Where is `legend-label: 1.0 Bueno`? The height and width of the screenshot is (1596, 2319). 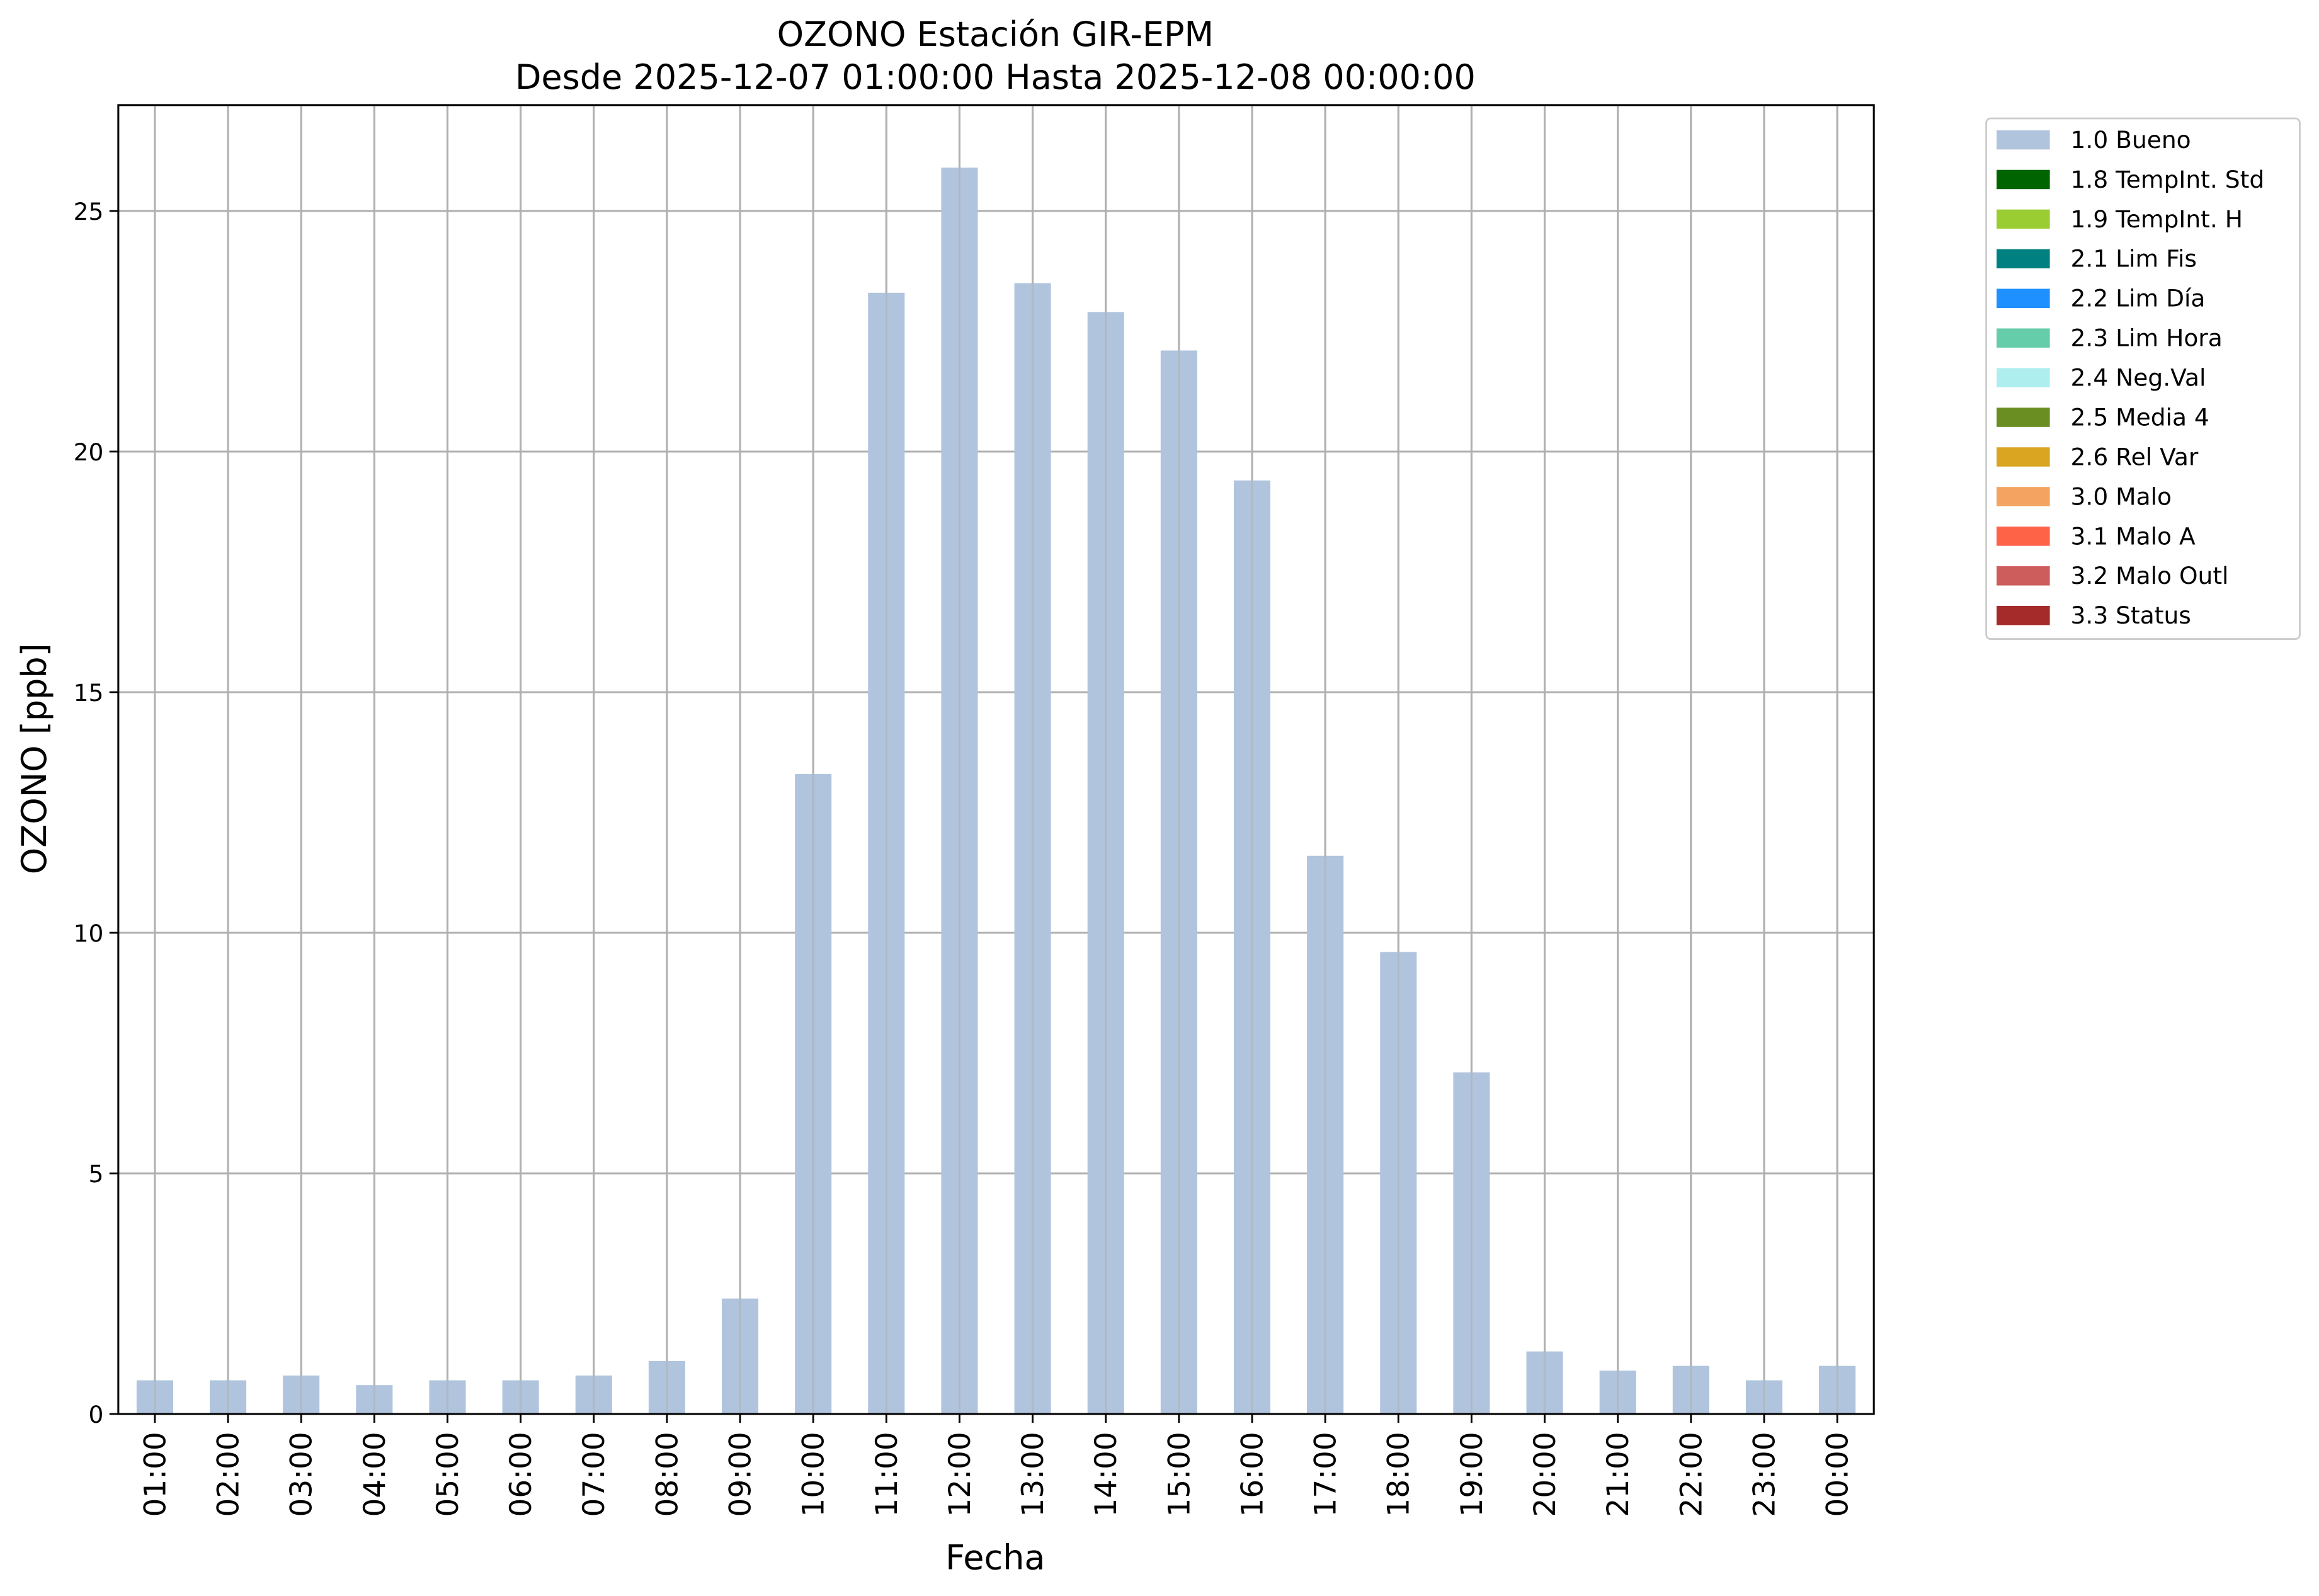
legend-label: 1.0 Bueno is located at coordinates (2131, 140).